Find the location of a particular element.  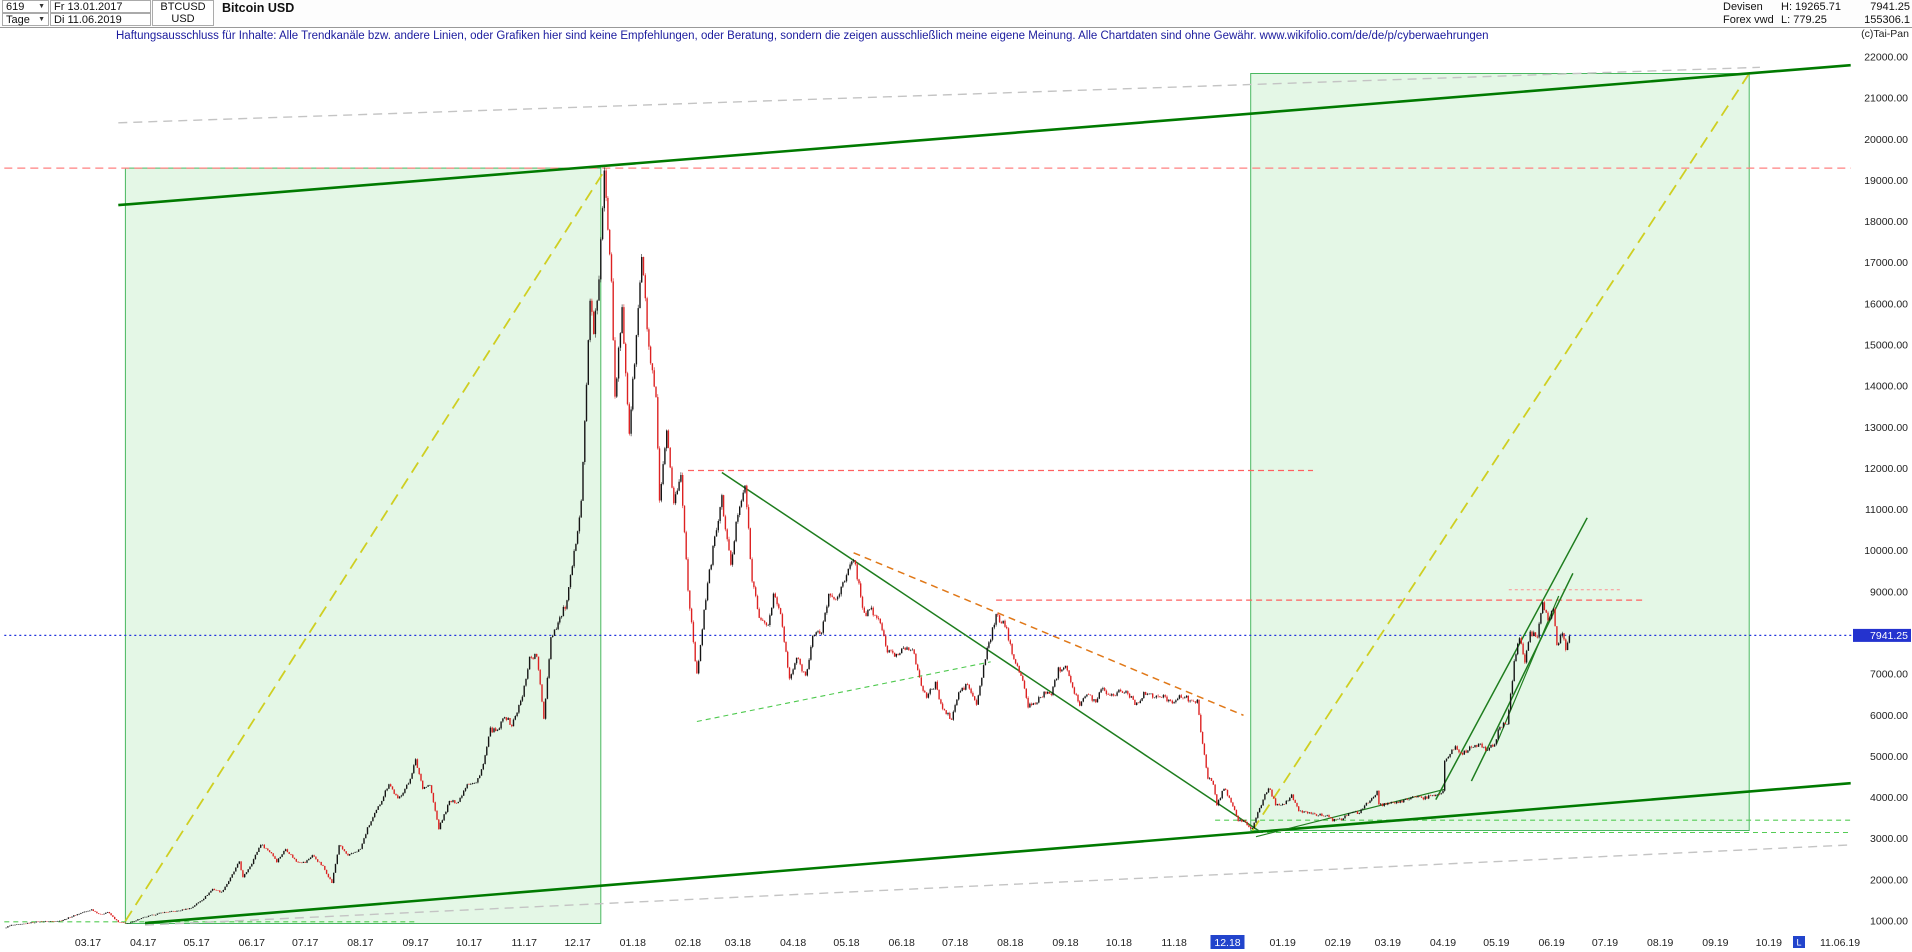

svg-text: 02.19 is located at coordinates (1338, 943).